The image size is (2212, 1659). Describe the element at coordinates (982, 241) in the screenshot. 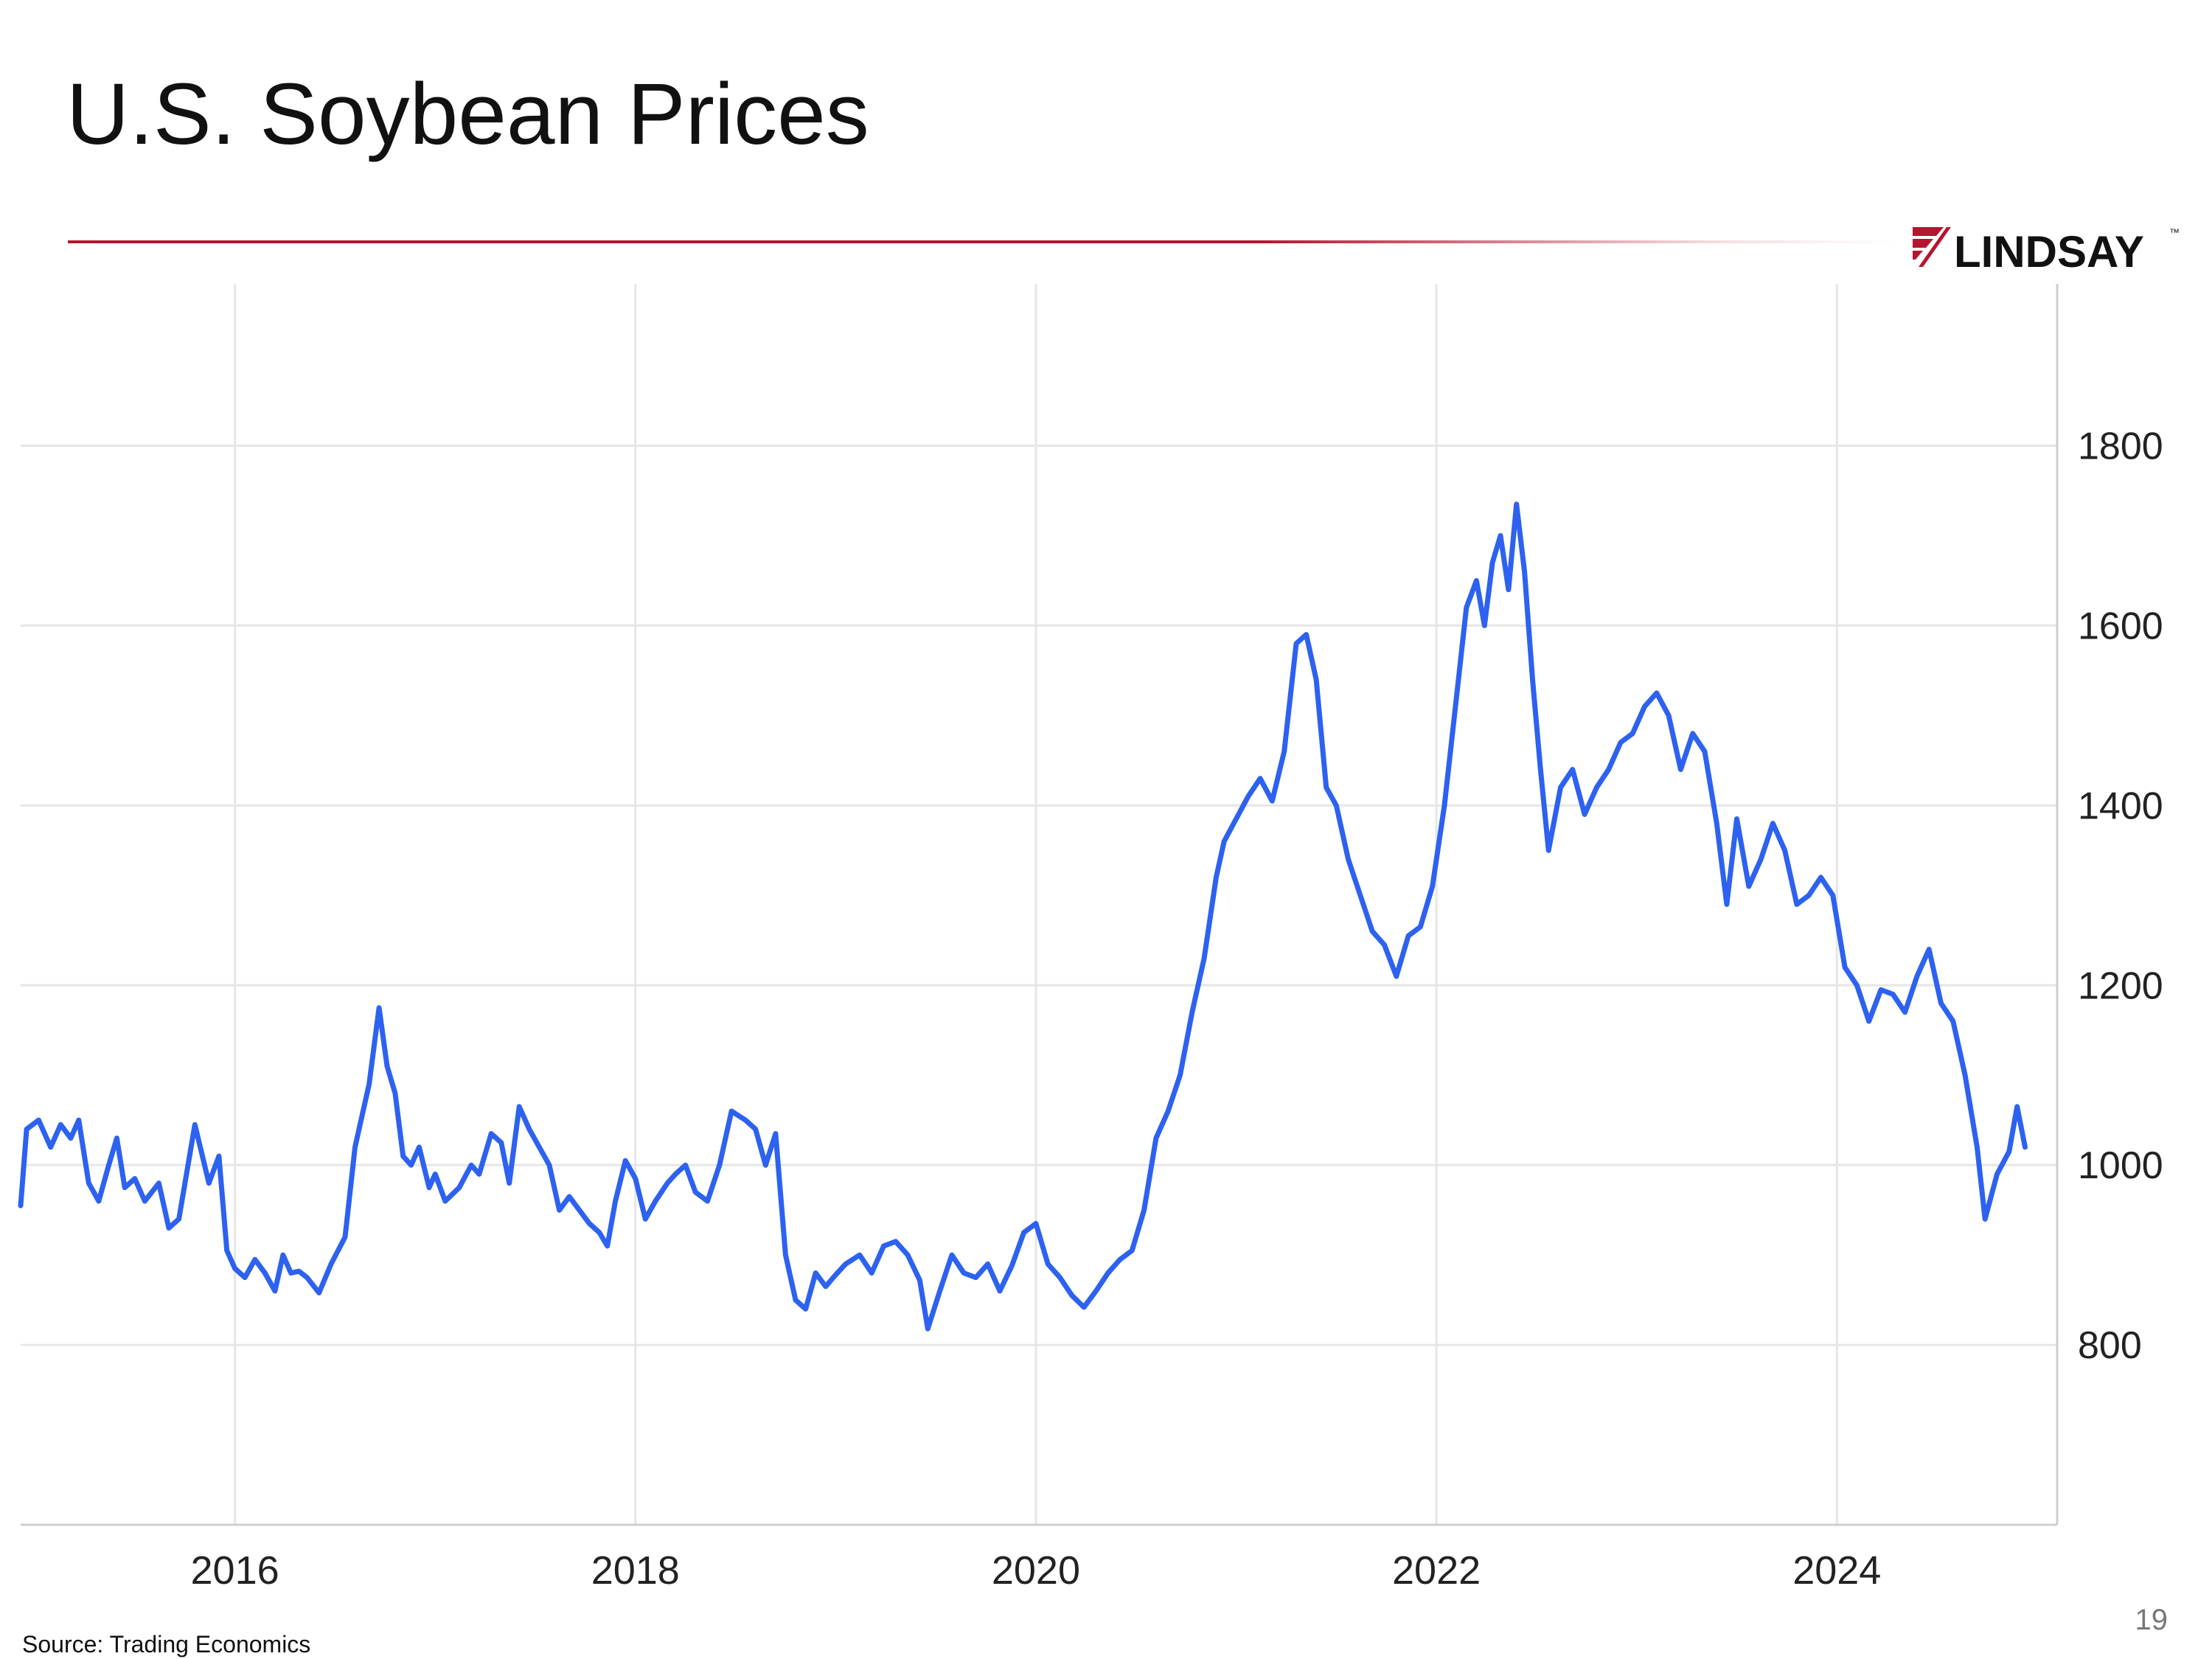

I see `title-divider` at that location.